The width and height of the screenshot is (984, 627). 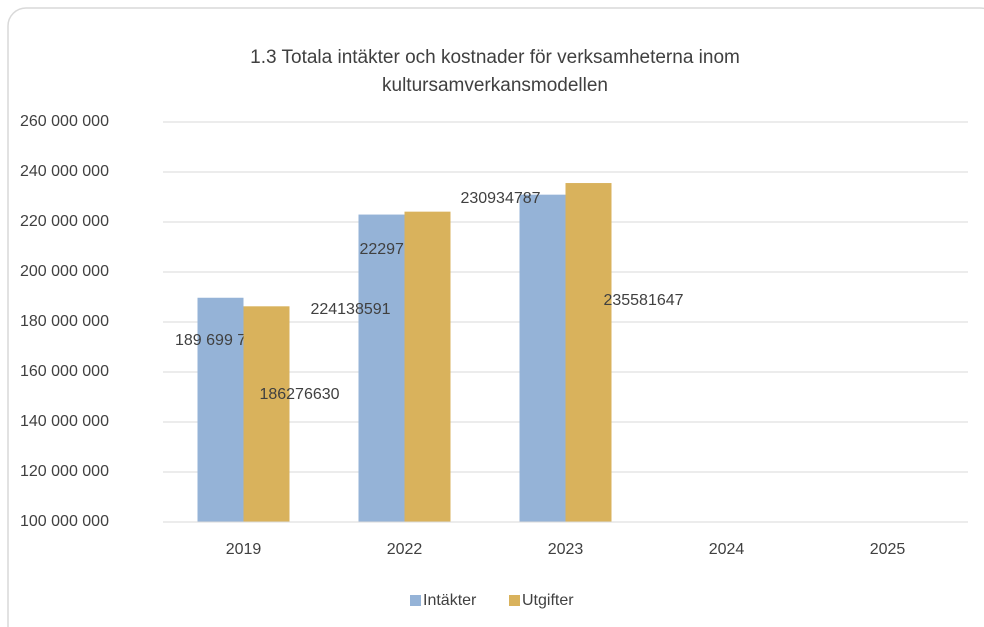 What do you see at coordinates (64, 321) in the screenshot?
I see `y-tick-label: 180 000 000` at bounding box center [64, 321].